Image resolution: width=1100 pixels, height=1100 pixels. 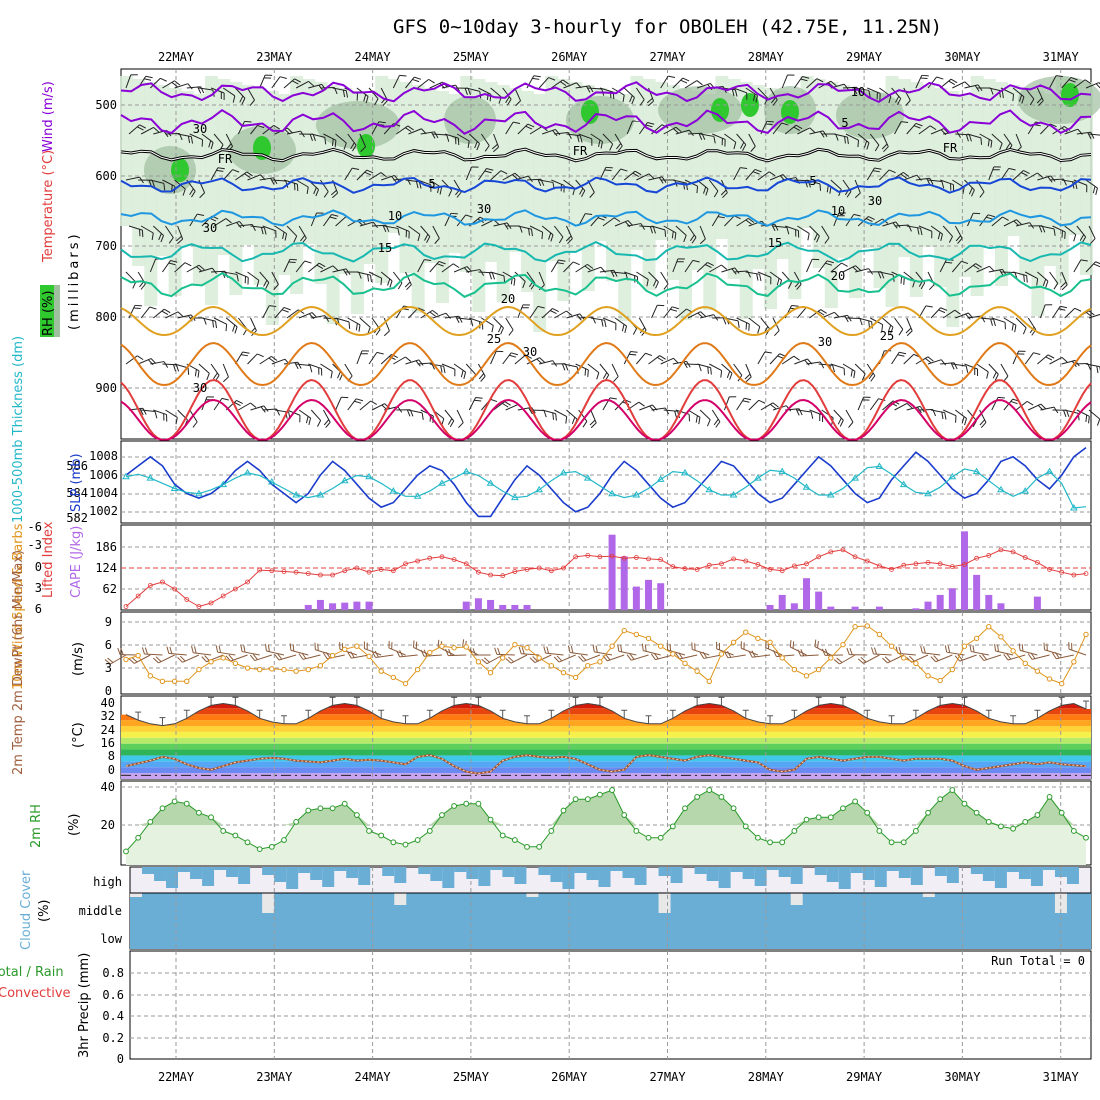 What do you see at coordinates (606, 420) in the screenshot?
I see `contour-t40` at bounding box center [606, 420].